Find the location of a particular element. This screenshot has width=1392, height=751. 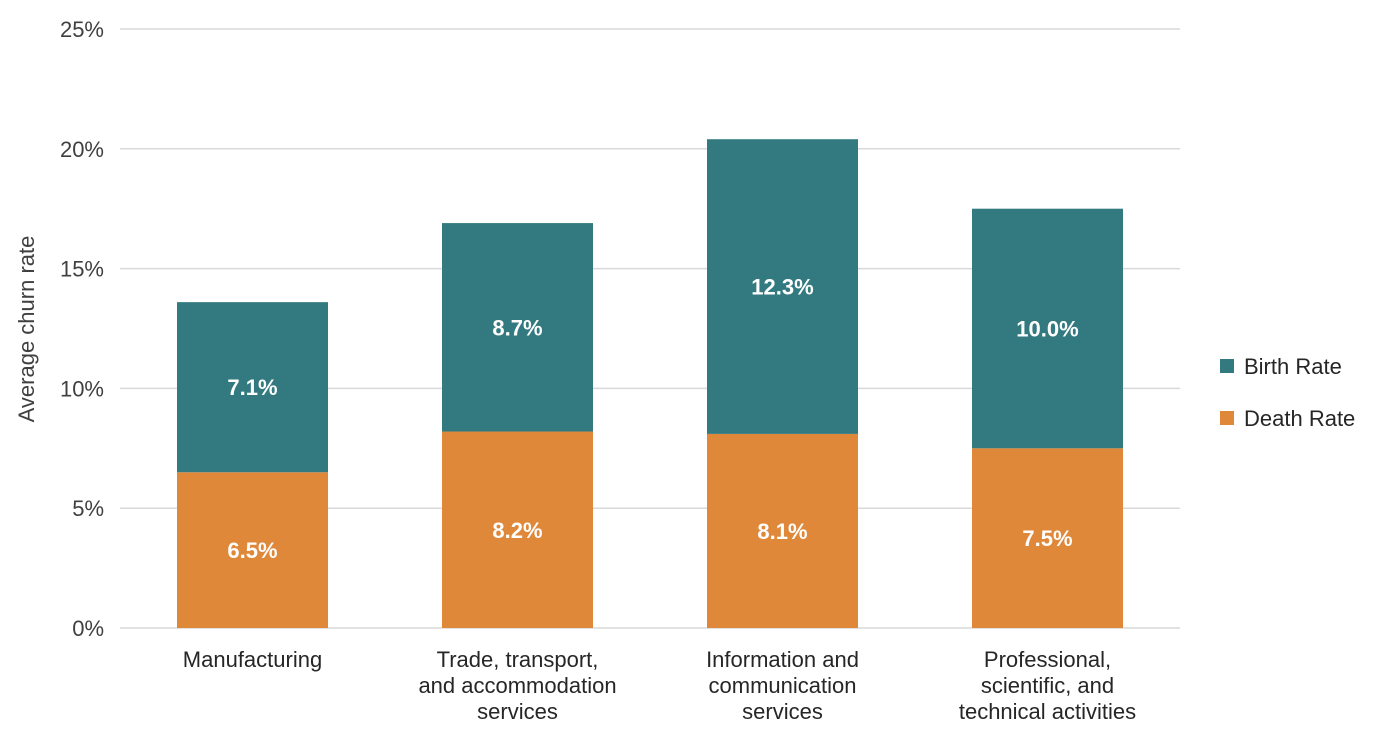

y-tick-label: 10% is located at coordinates (82, 388).